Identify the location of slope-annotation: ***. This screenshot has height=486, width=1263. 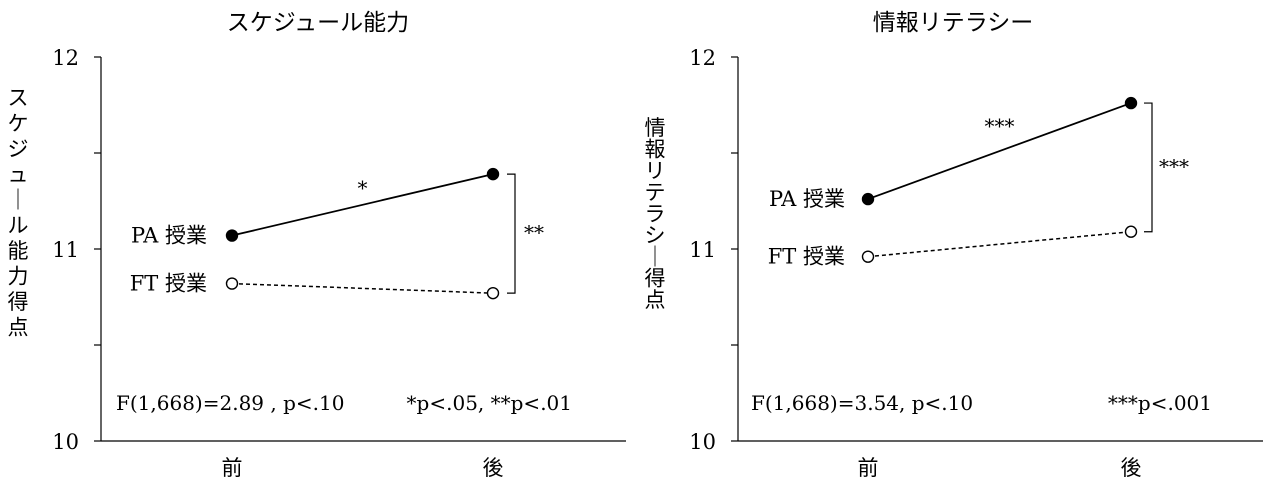
(1000, 126).